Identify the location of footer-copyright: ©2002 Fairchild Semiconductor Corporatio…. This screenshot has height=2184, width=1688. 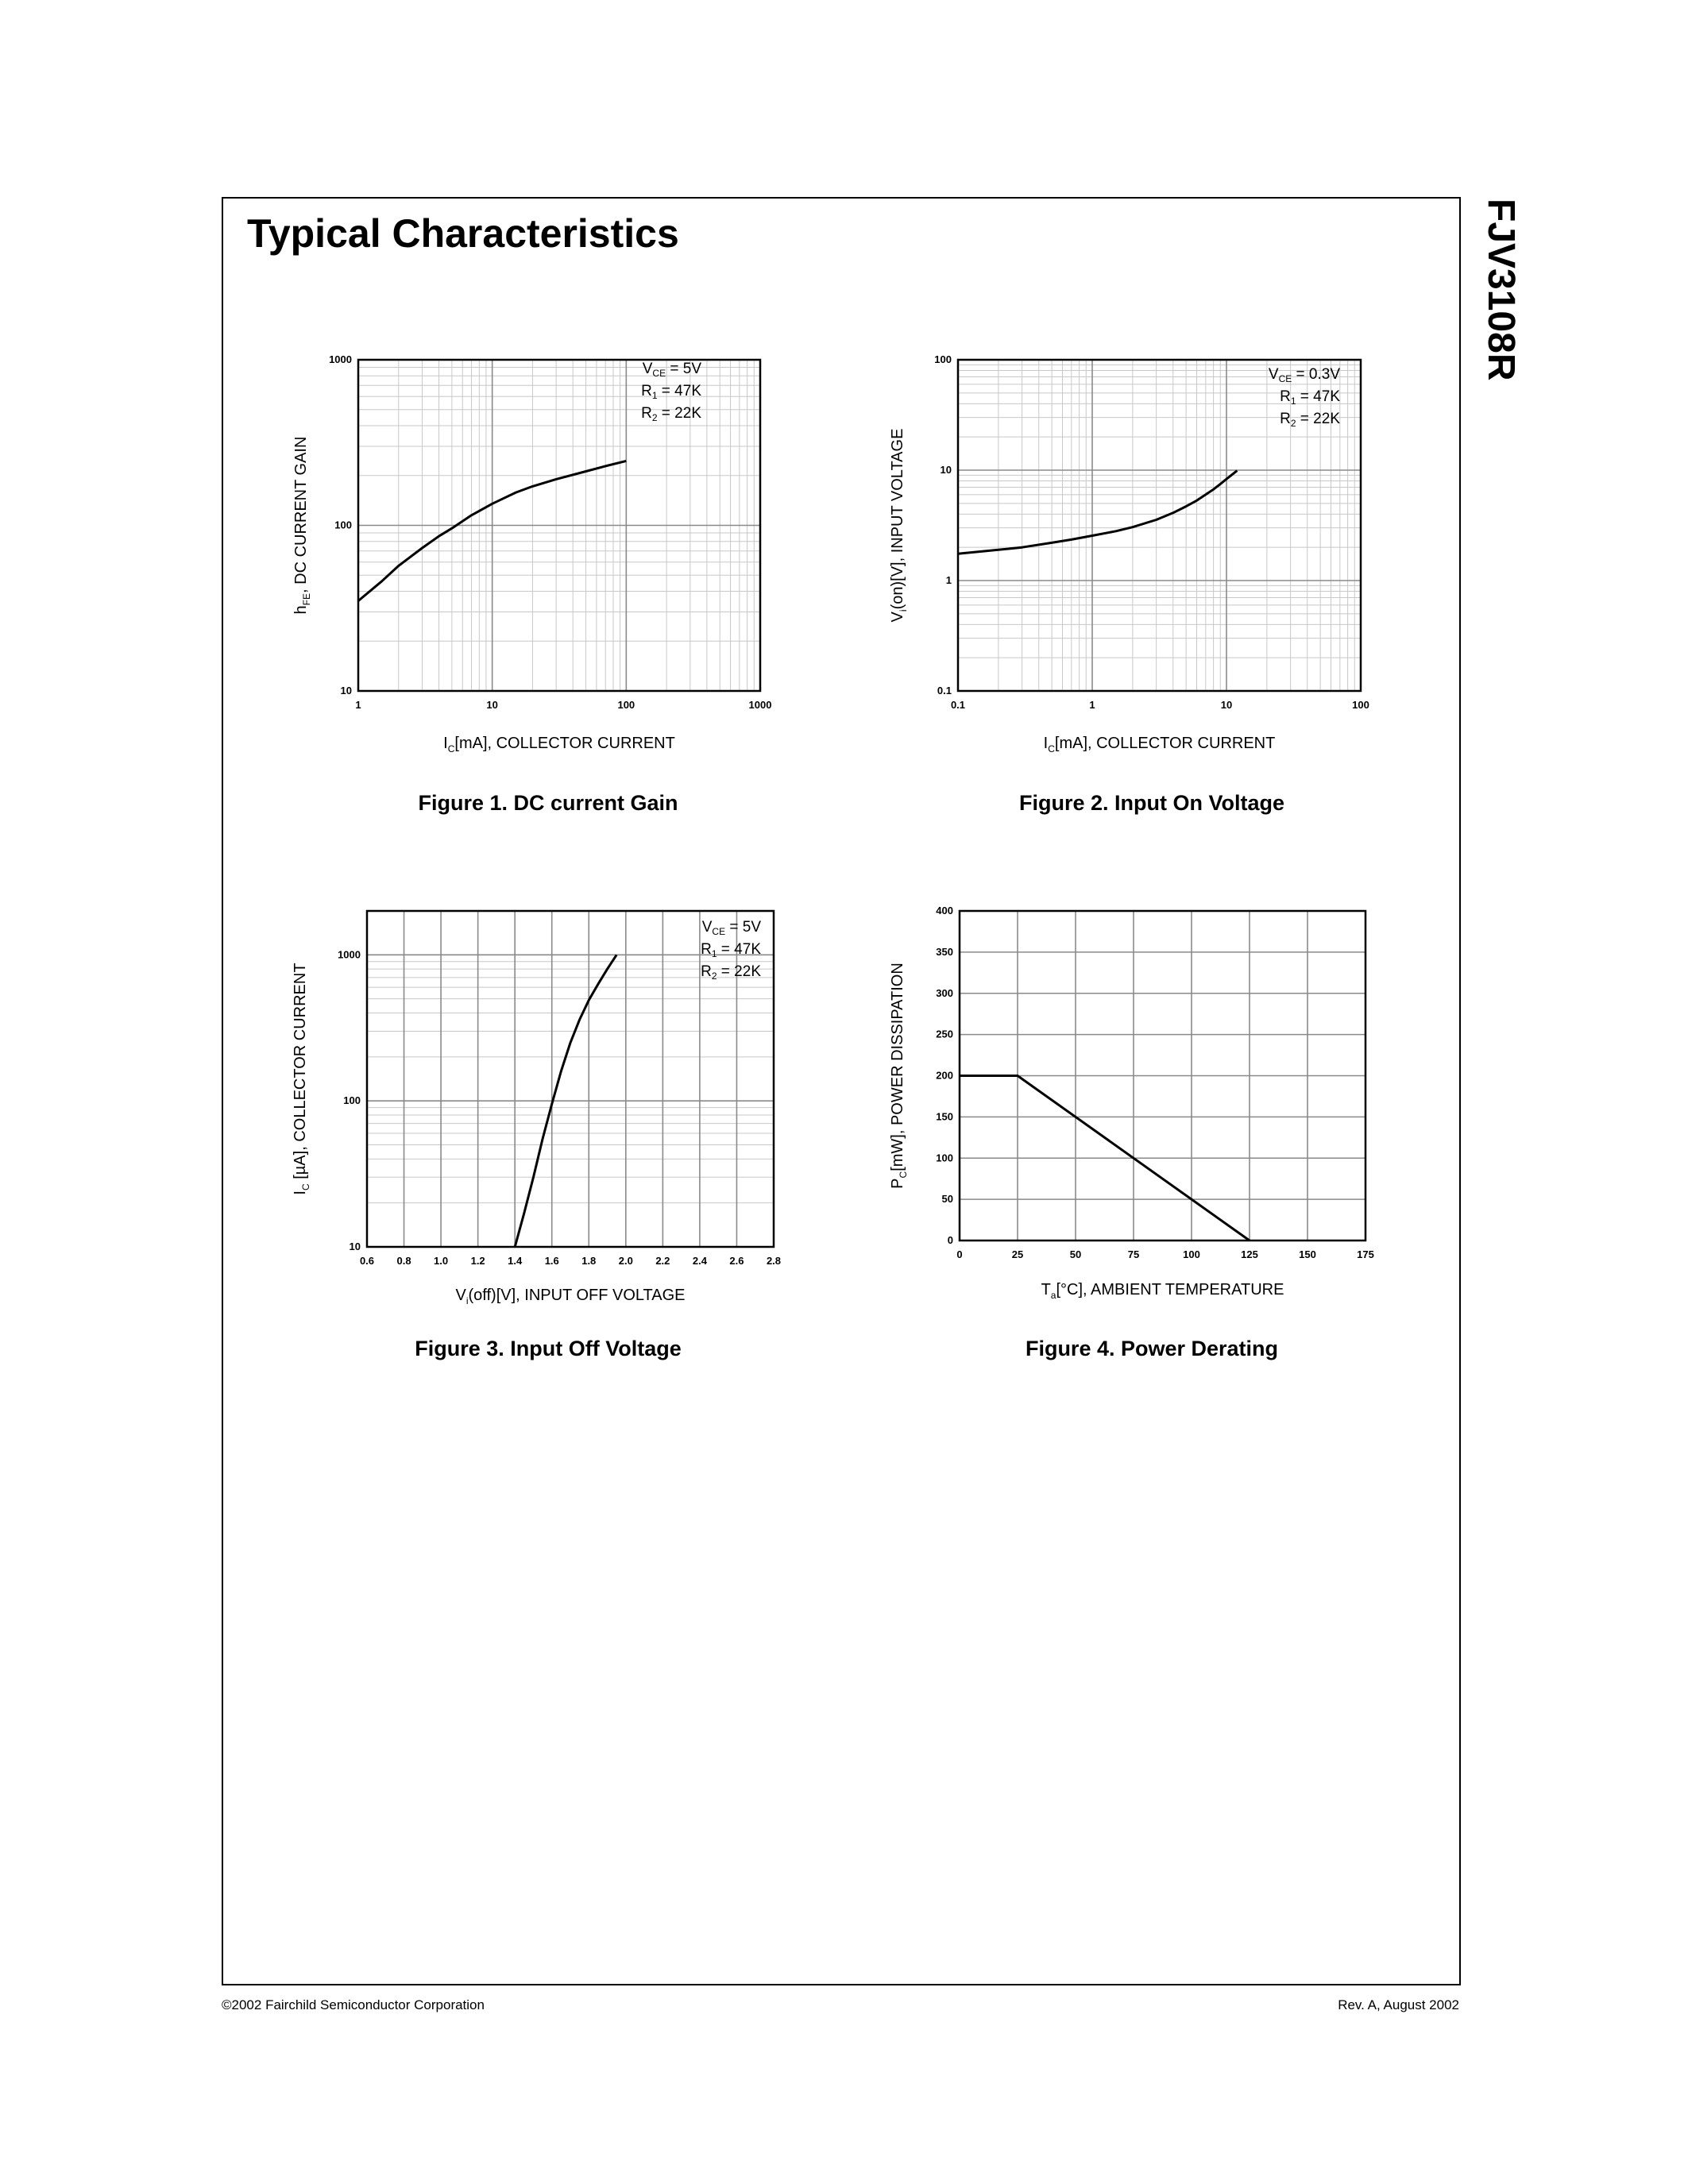
(354, 2004).